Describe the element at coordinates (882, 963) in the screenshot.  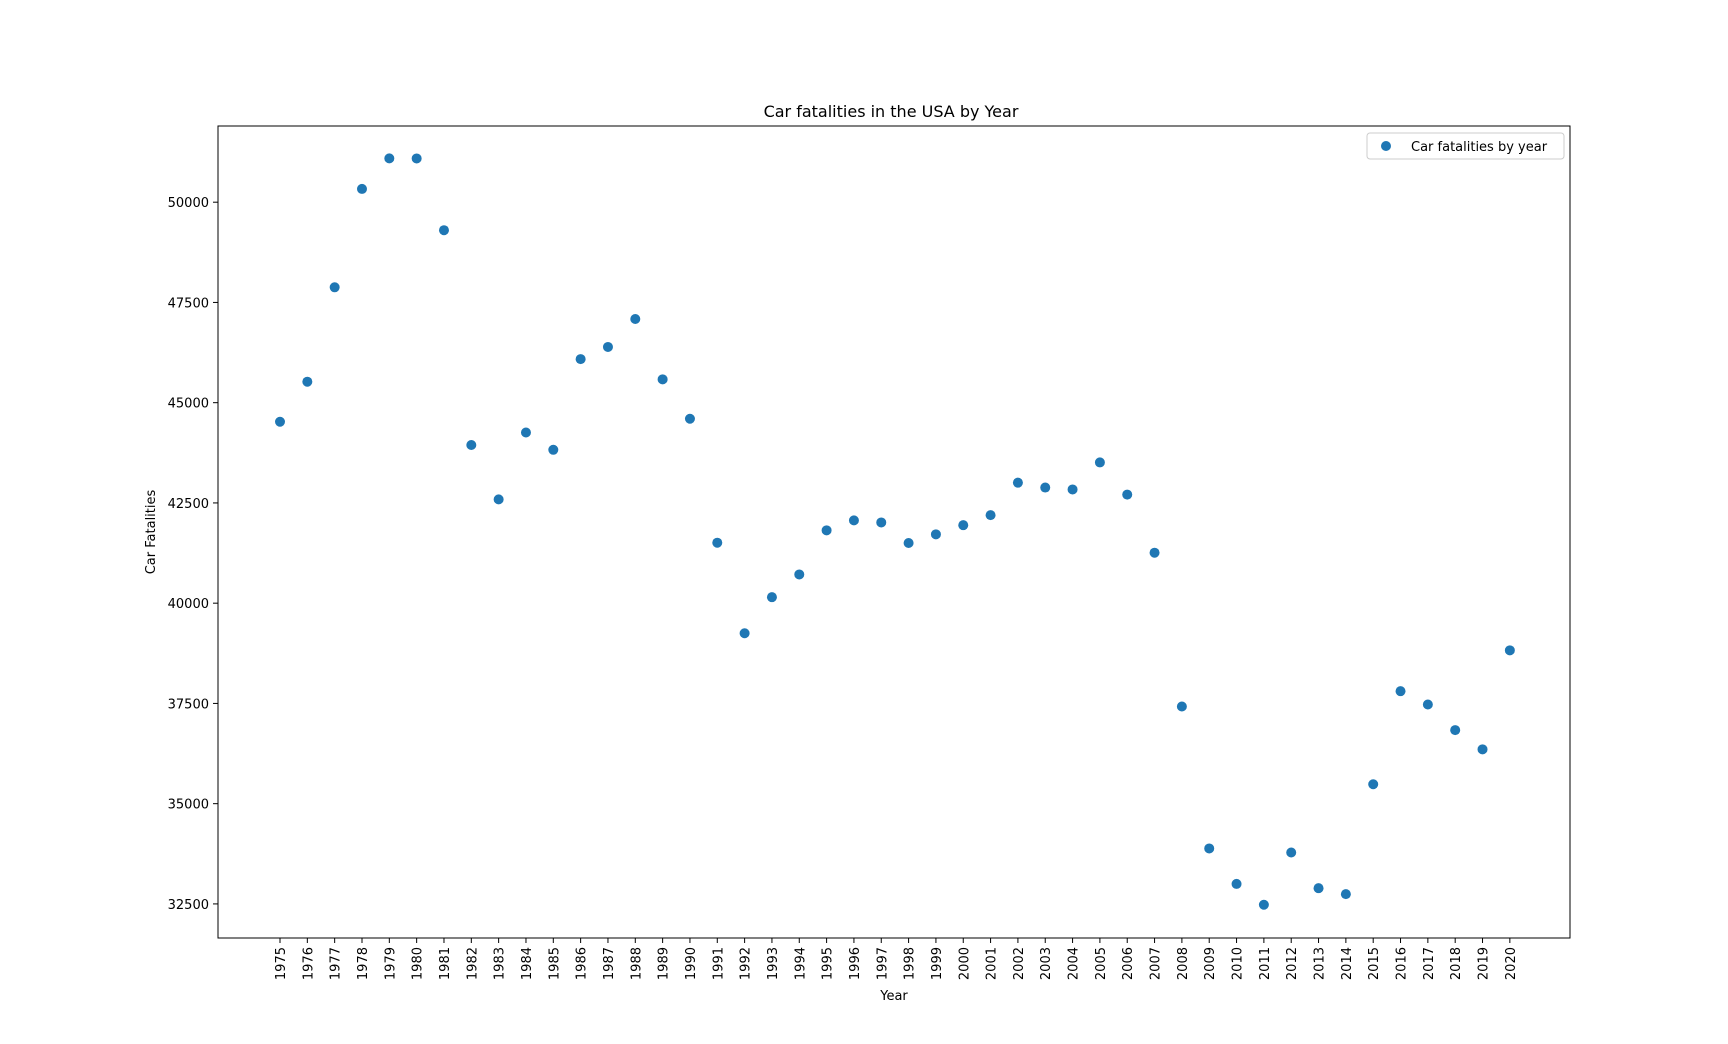
I see `x-tick-label: 1997` at that location.